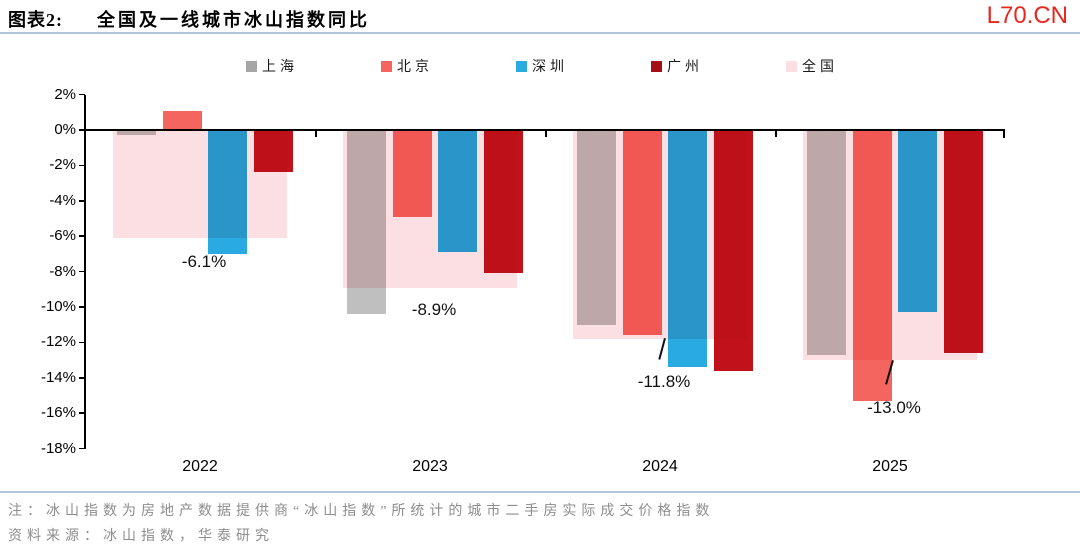  Describe the element at coordinates (58, 448) in the screenshot. I see `y-tick-label: -18%` at that location.